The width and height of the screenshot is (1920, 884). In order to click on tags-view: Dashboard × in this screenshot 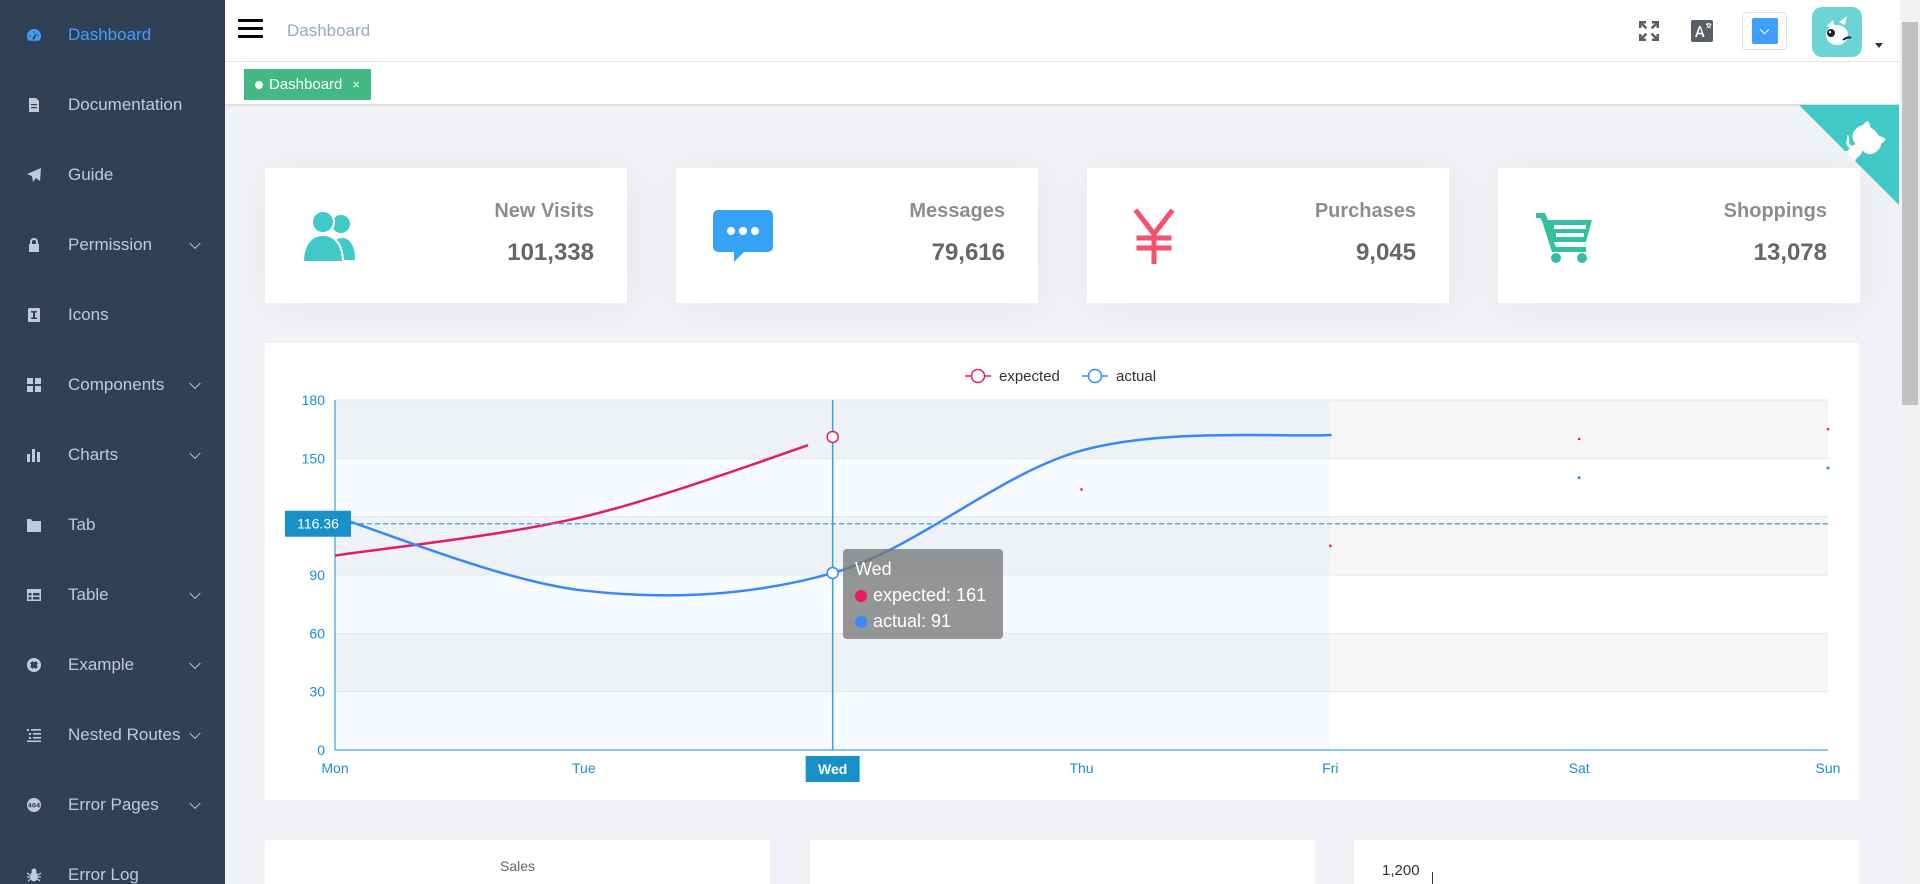, I will do `click(1072, 83)`.